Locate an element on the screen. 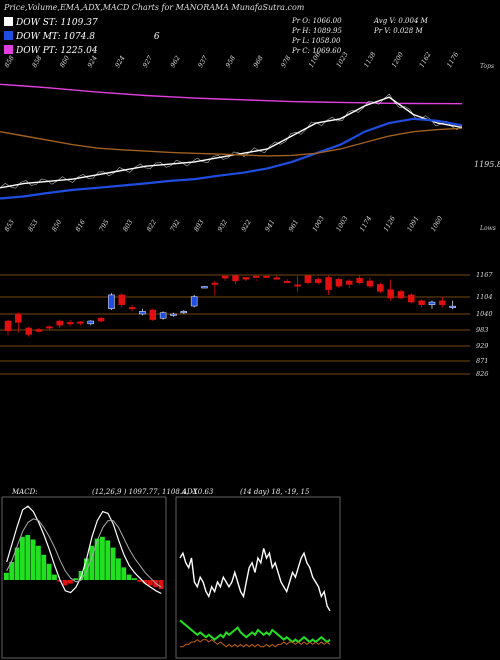 This screenshot has width=500, height=660. price-level-label: 983 is located at coordinates (482, 330).